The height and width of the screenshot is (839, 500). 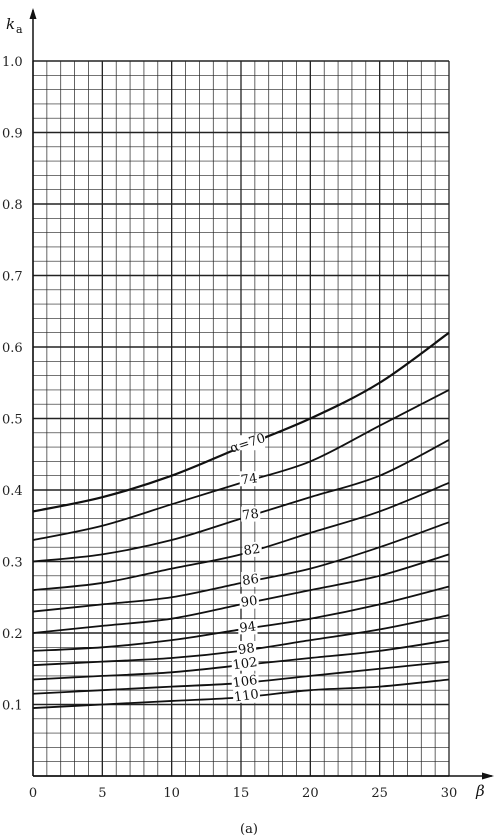 What do you see at coordinates (102, 793) in the screenshot?
I see `x-tick-label: 5` at bounding box center [102, 793].